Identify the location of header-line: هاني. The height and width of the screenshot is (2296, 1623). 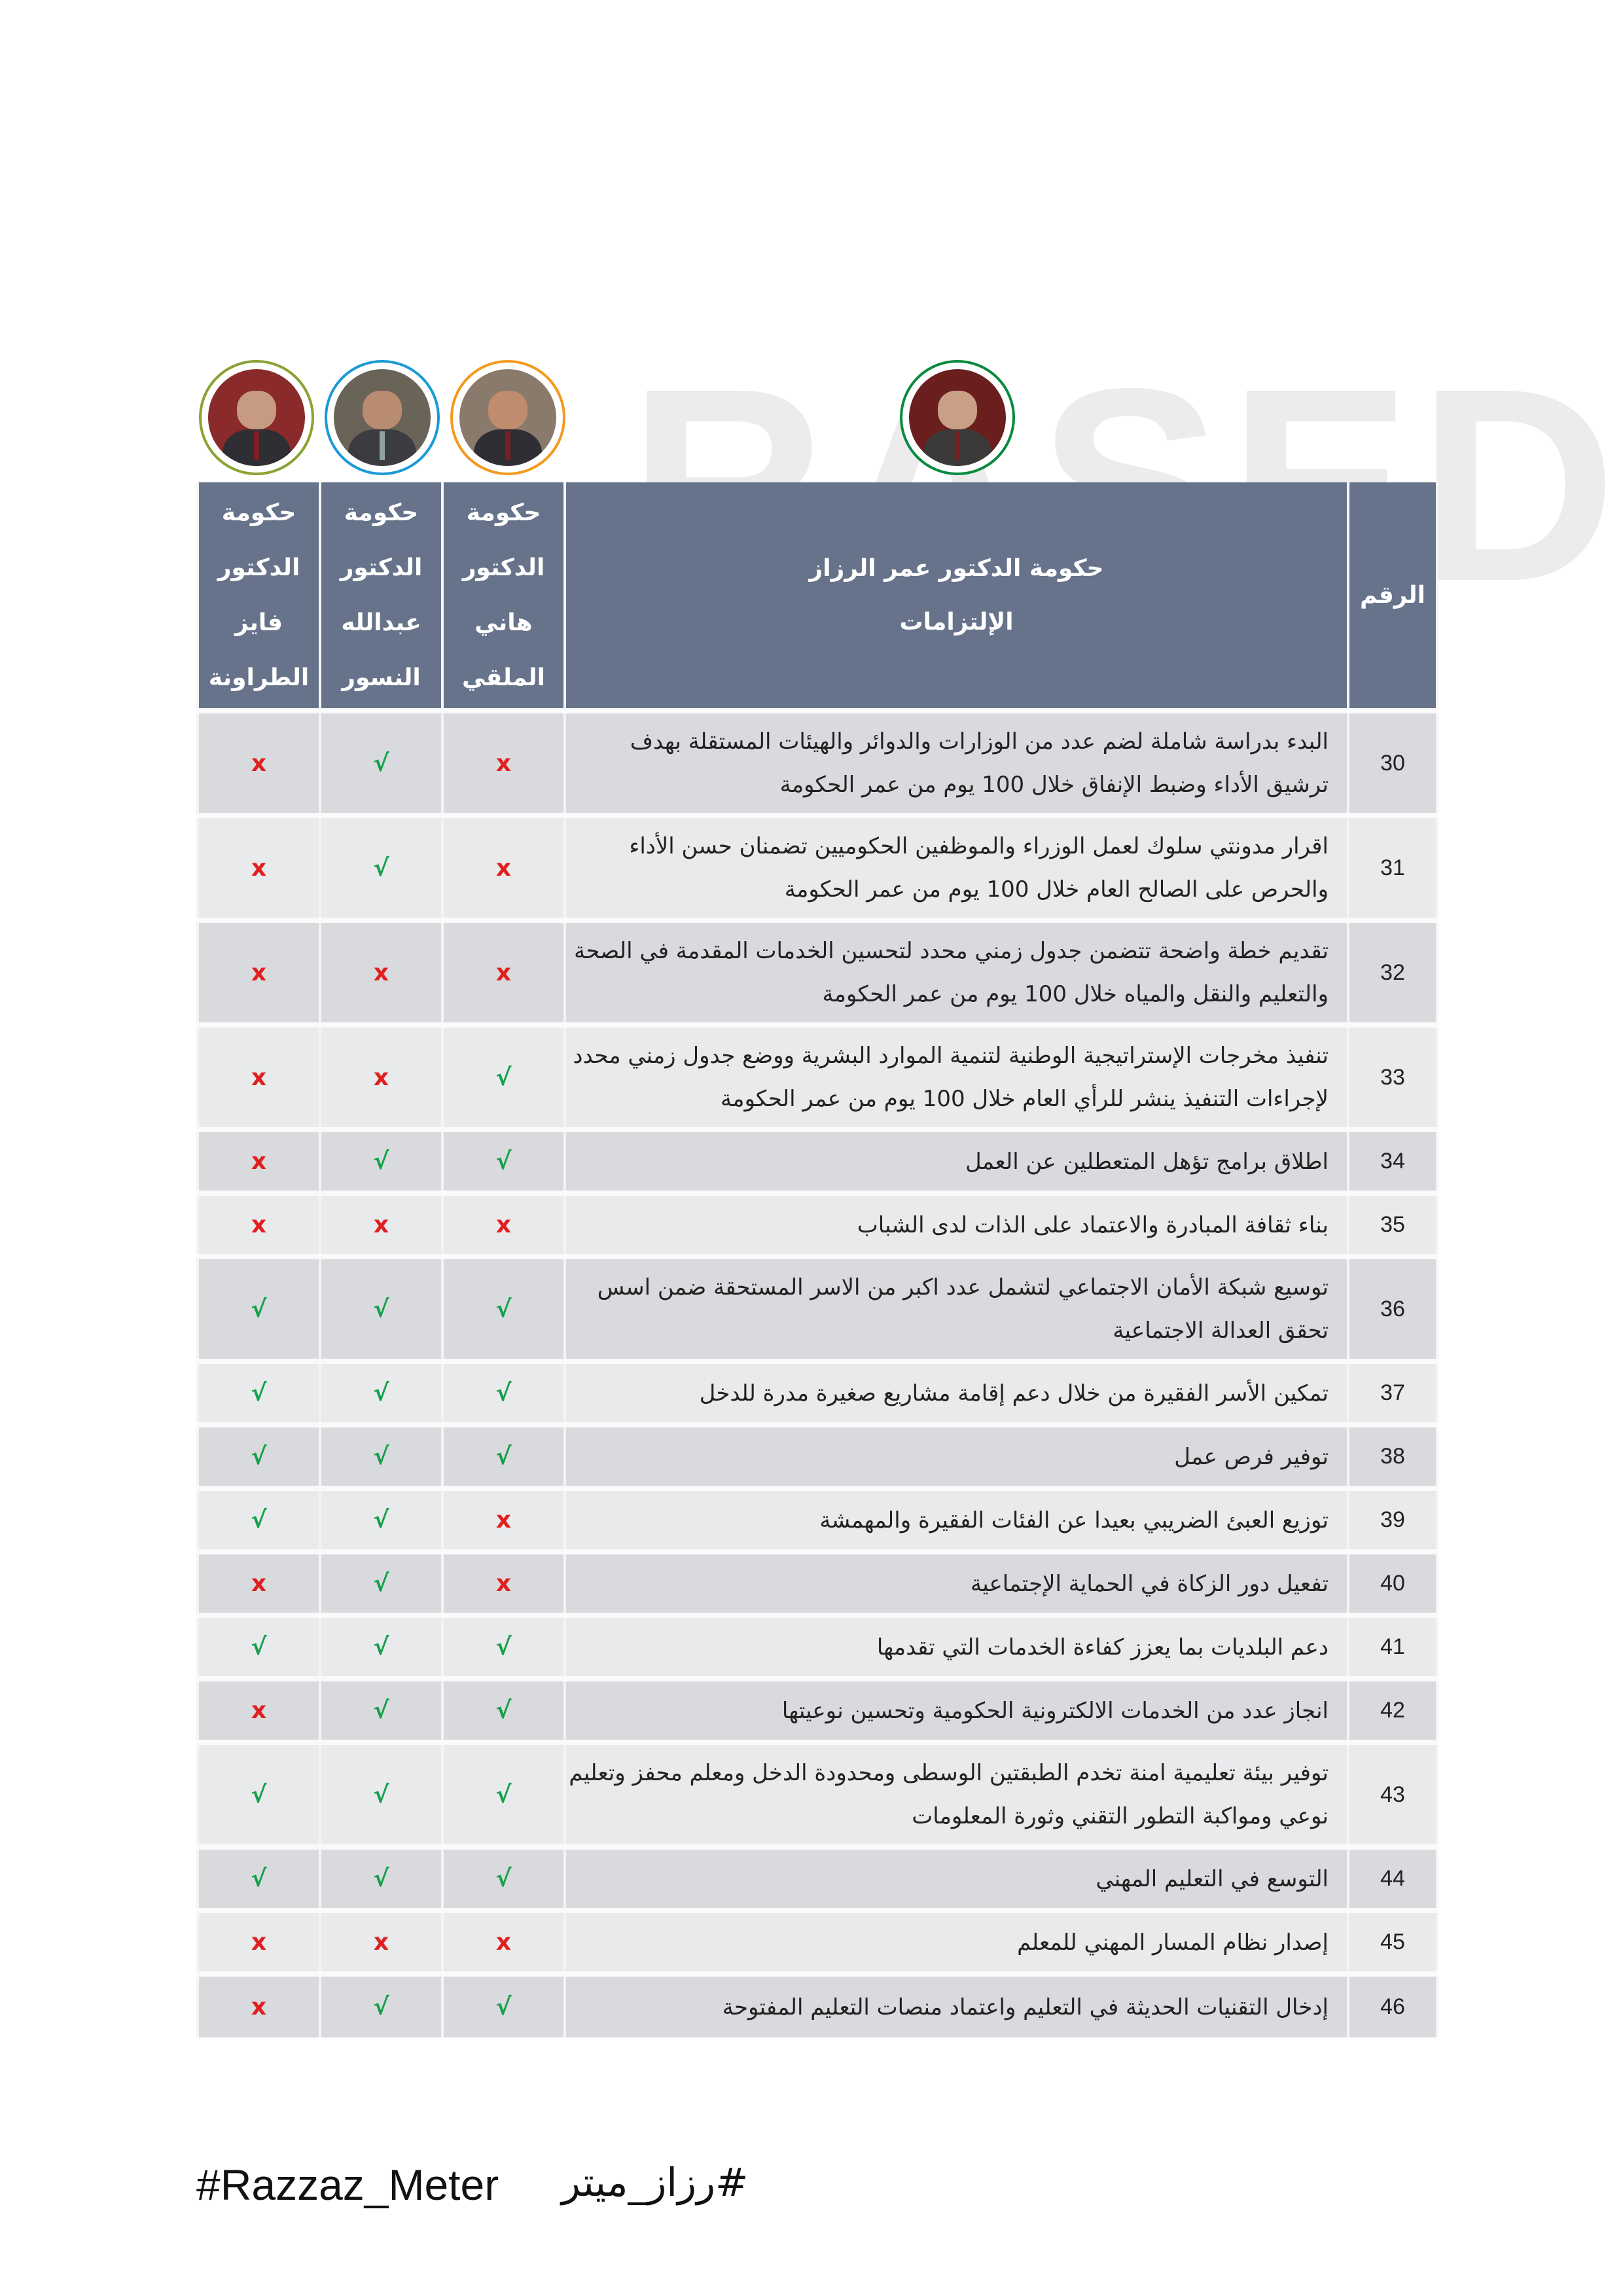
(503, 622).